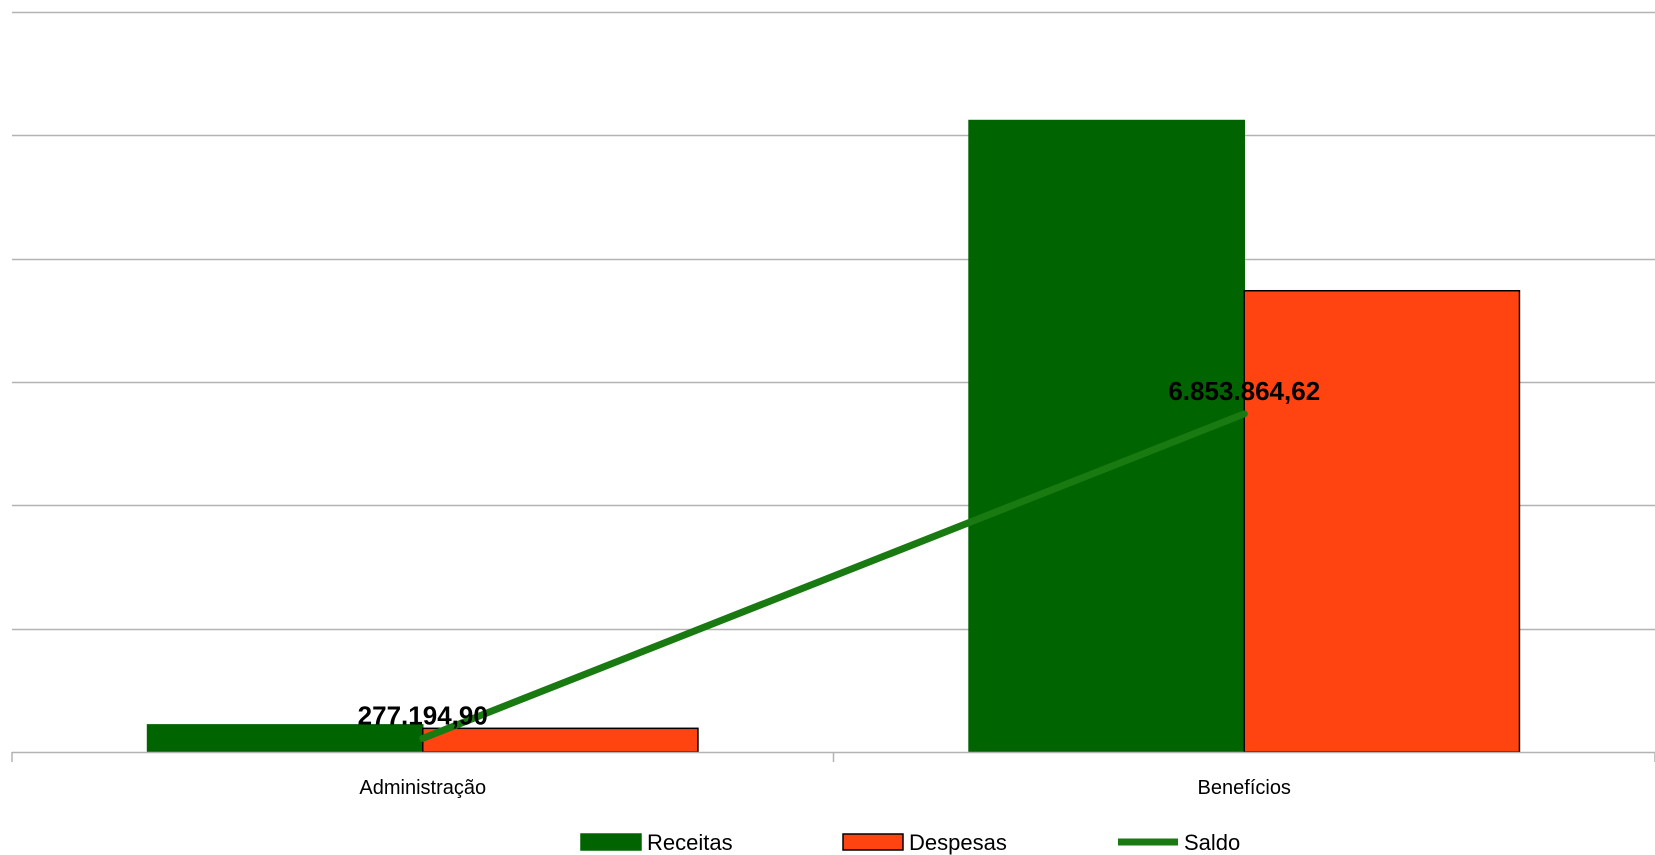 Image resolution: width=1655 pixels, height=855 pixels. I want to click on x-tick-label-1: Benefícios, so click(1244, 788).